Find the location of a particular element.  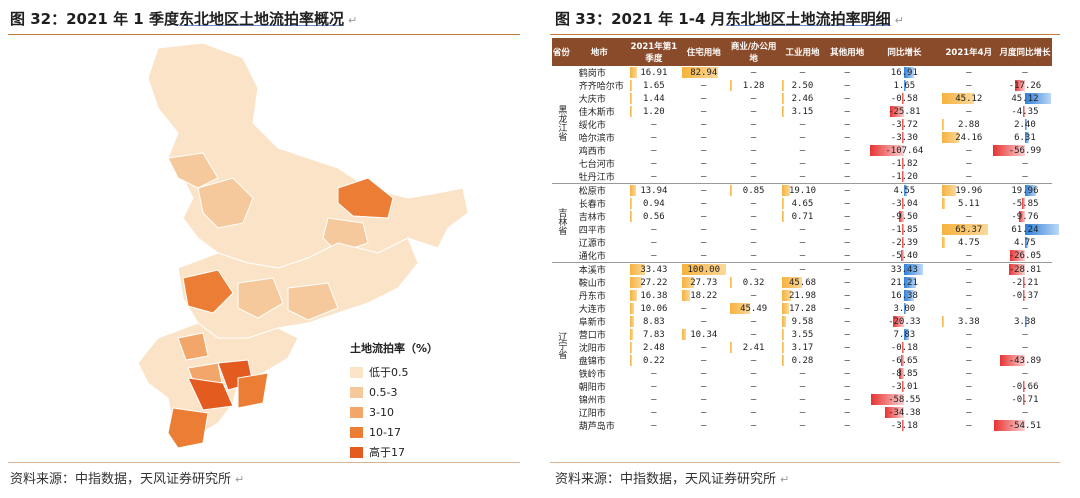

cell-value: 27.22 is located at coordinates (654, 282).